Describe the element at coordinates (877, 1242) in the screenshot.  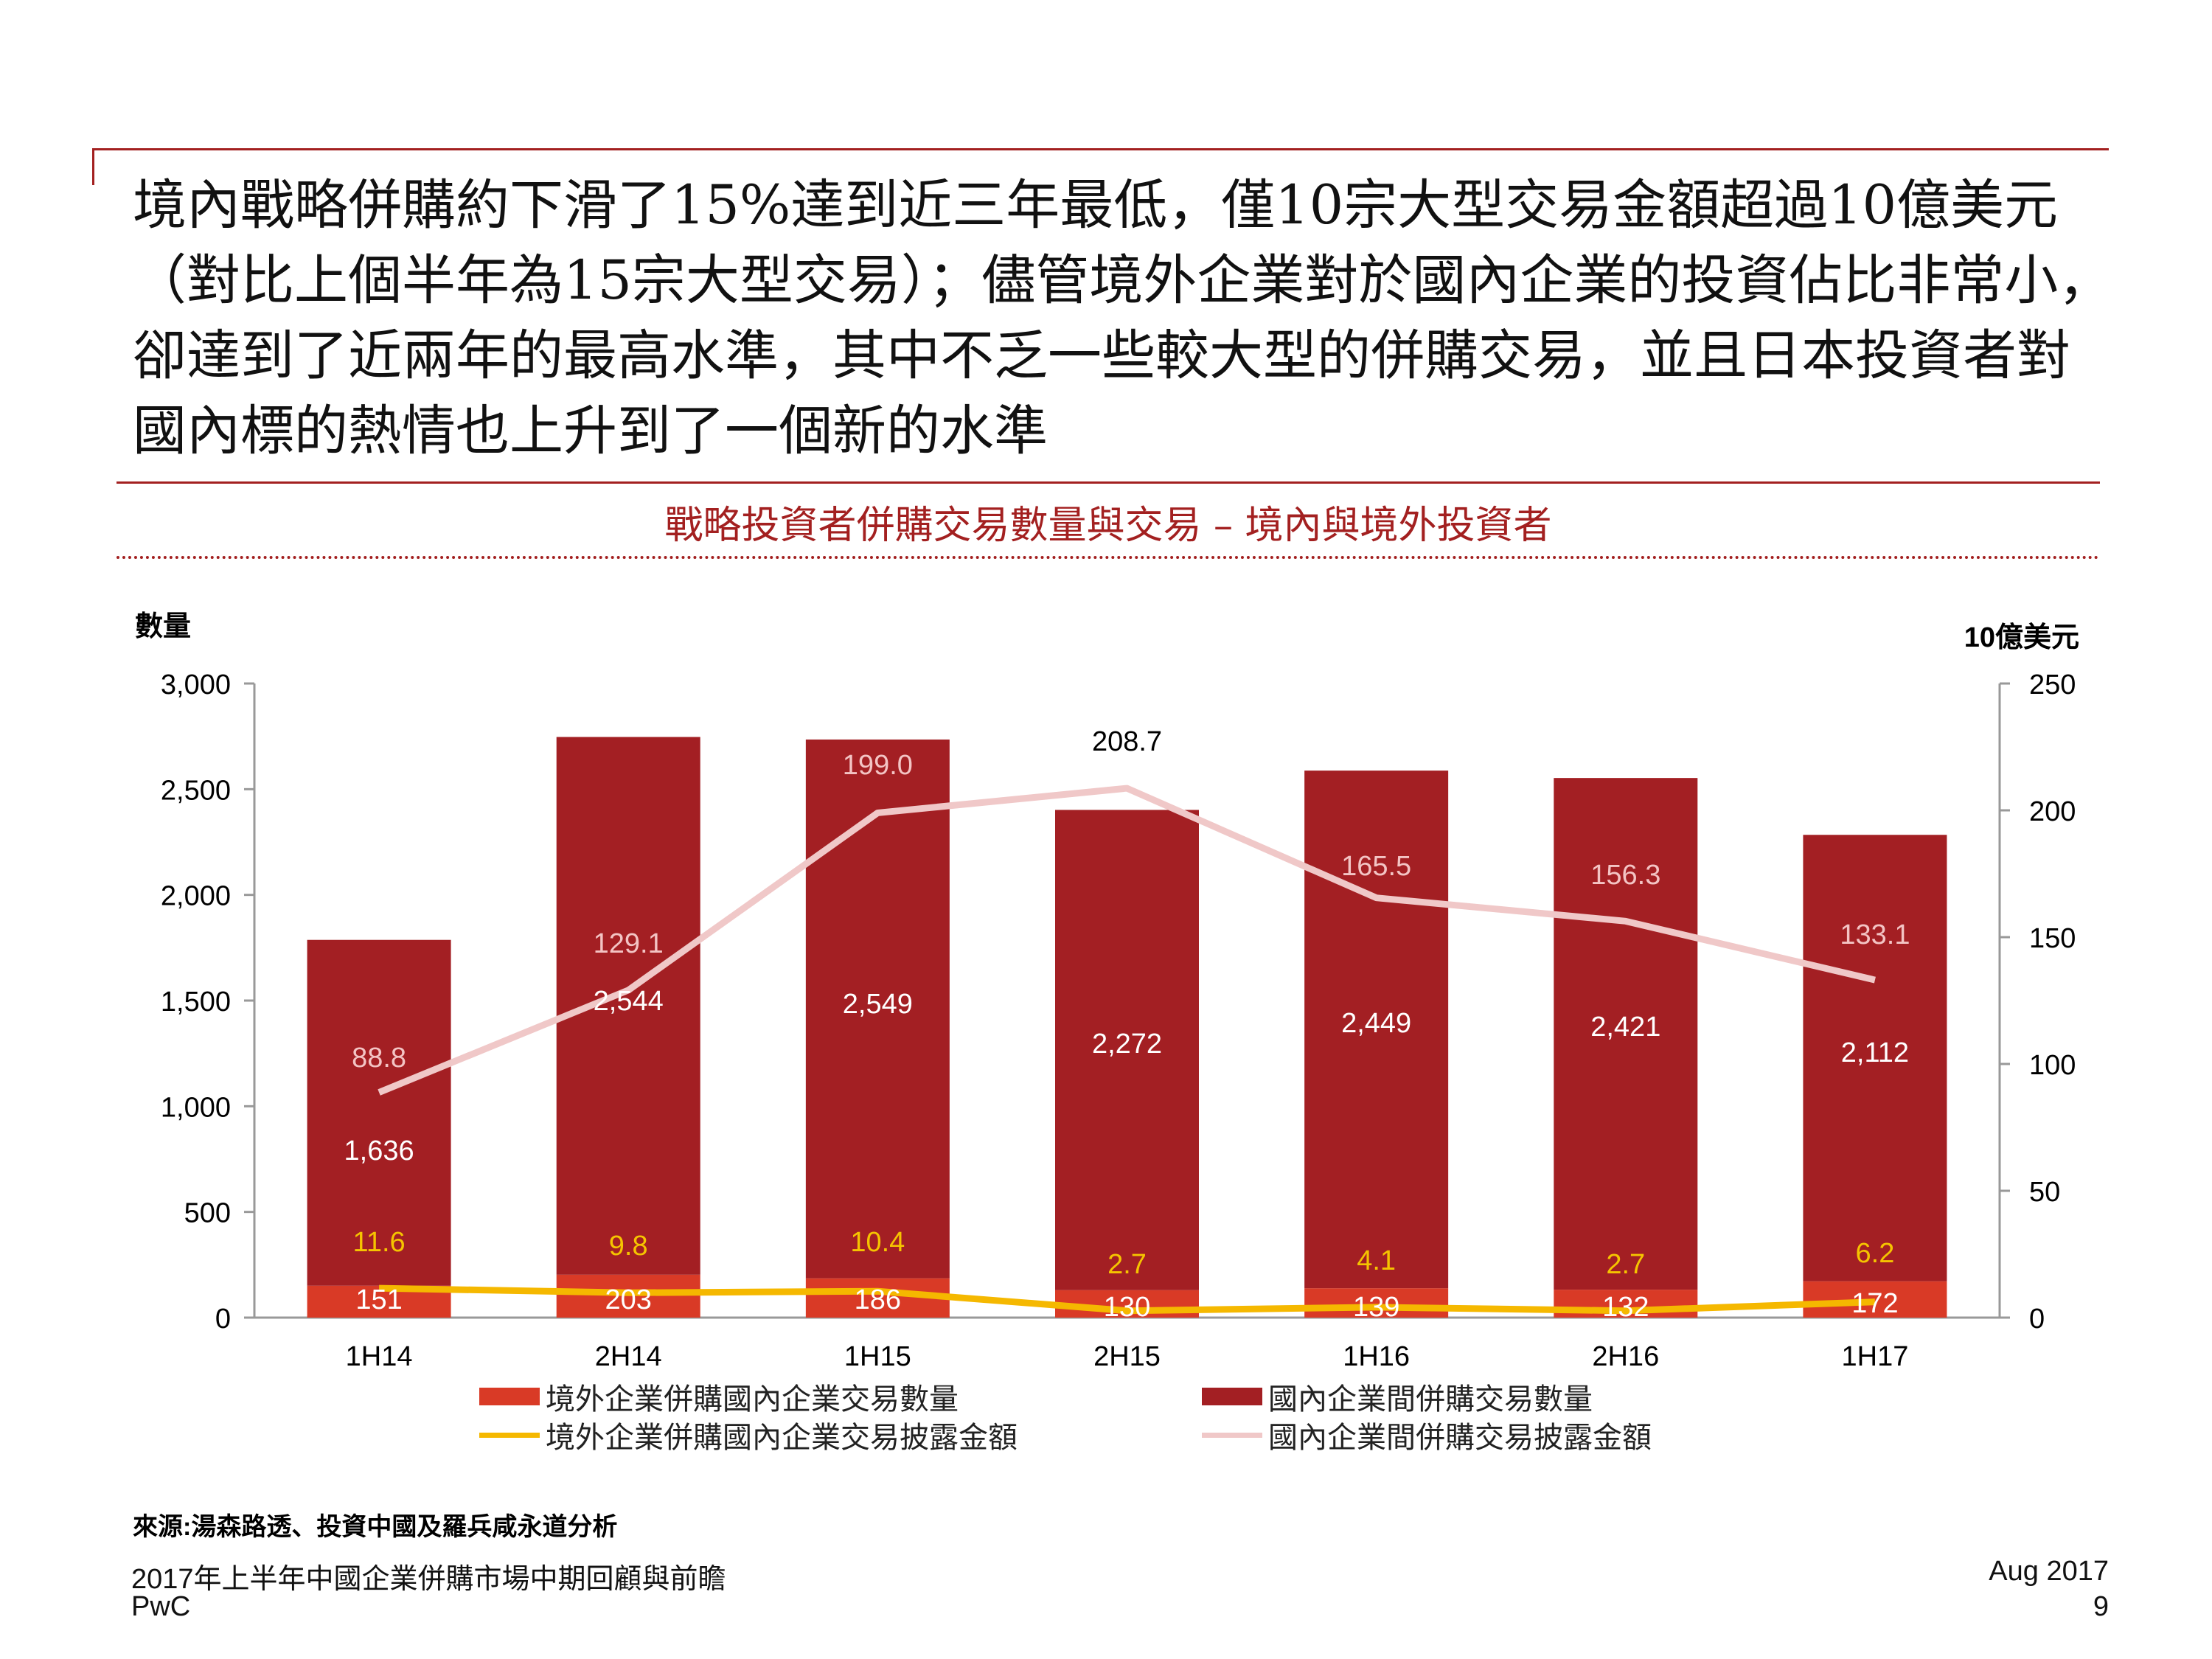
I see `label-foreign-value: 10.4` at that location.